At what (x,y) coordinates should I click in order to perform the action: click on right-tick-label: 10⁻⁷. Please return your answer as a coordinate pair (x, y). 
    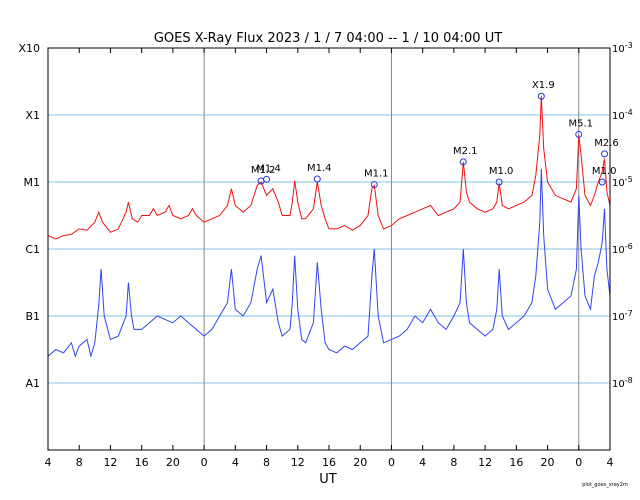
    Looking at the image, I should click on (622, 316).